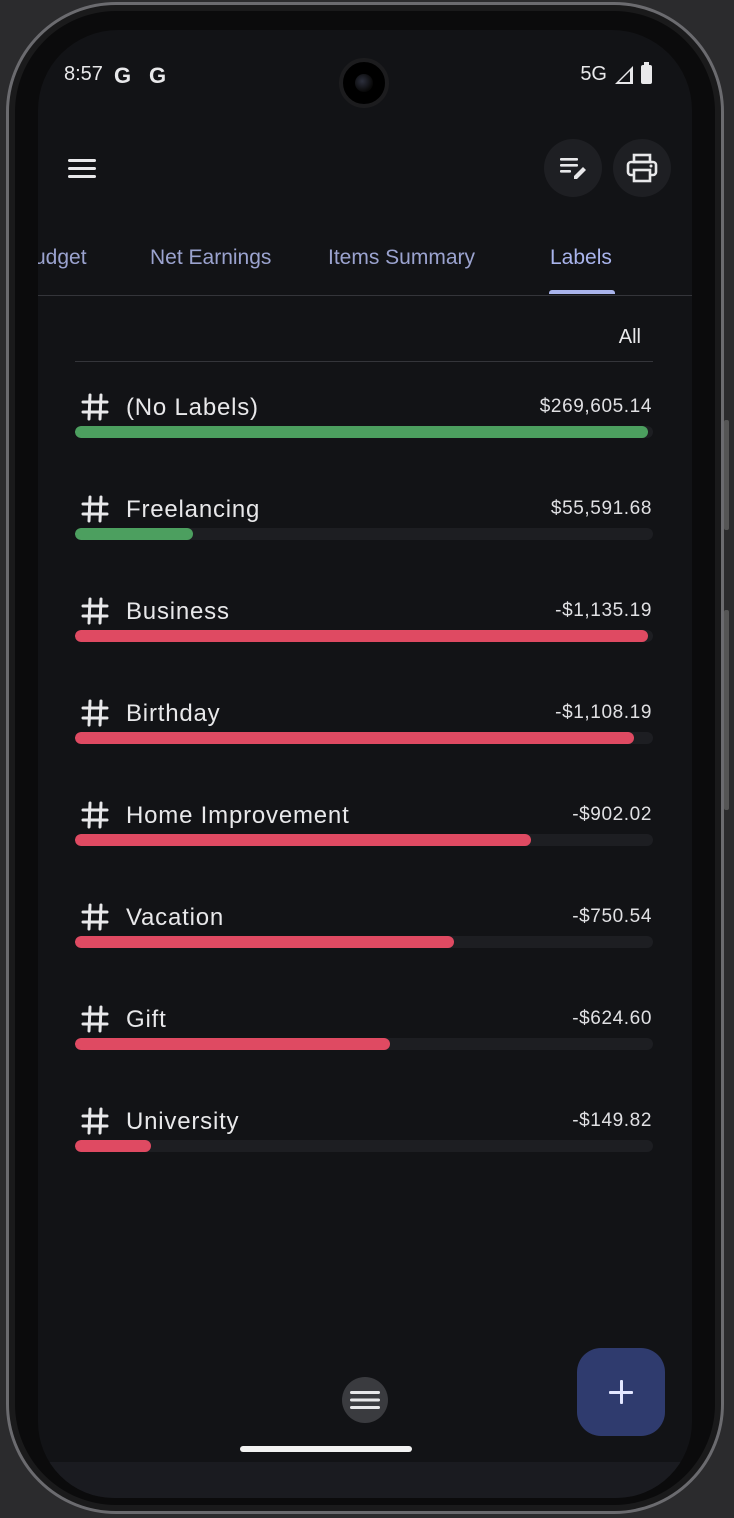  Describe the element at coordinates (83, 74) in the screenshot. I see `status-time: 8:57` at that location.